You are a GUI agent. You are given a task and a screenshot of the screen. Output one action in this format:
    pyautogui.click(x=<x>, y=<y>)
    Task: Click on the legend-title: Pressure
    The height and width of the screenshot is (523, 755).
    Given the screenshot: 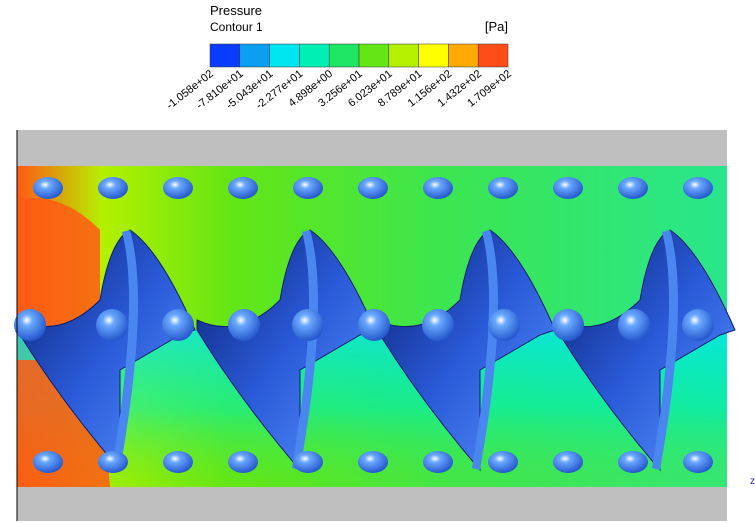 What is the action you would take?
    pyautogui.click(x=236, y=10)
    